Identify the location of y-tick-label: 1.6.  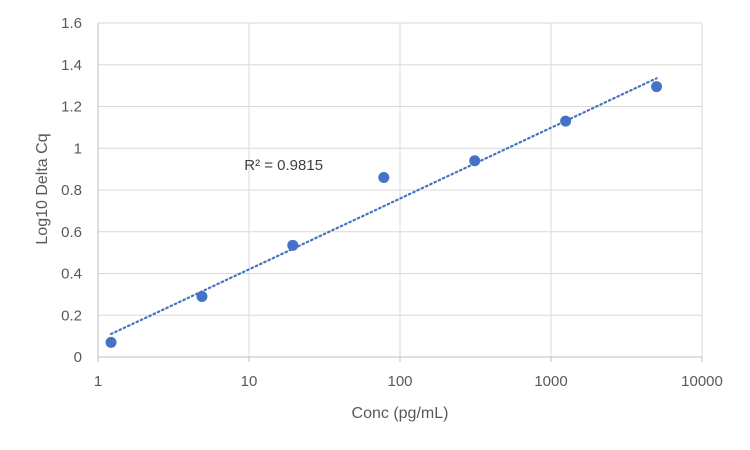
(71, 23).